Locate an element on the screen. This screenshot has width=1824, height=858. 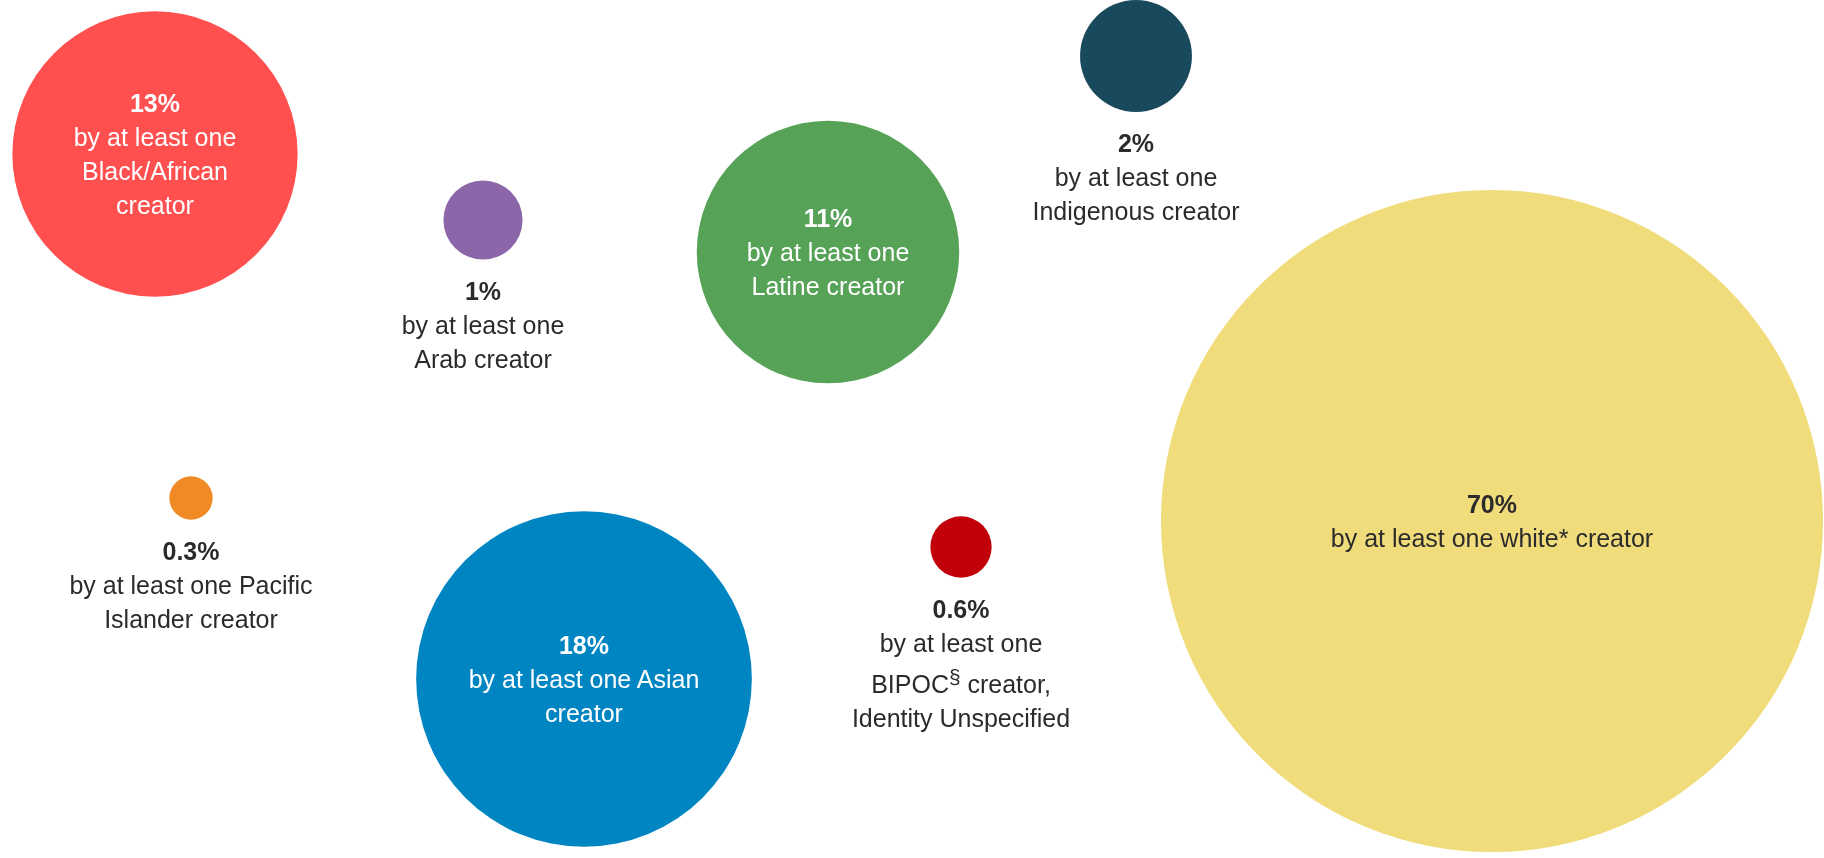
category-label: by at least one Arab creator is located at coordinates (483, 342).